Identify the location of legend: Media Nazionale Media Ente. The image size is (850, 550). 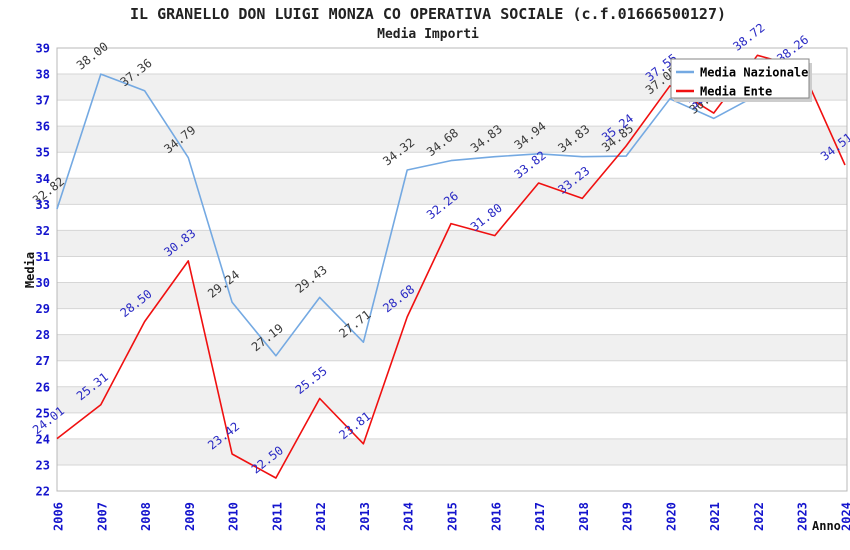
(741, 80).